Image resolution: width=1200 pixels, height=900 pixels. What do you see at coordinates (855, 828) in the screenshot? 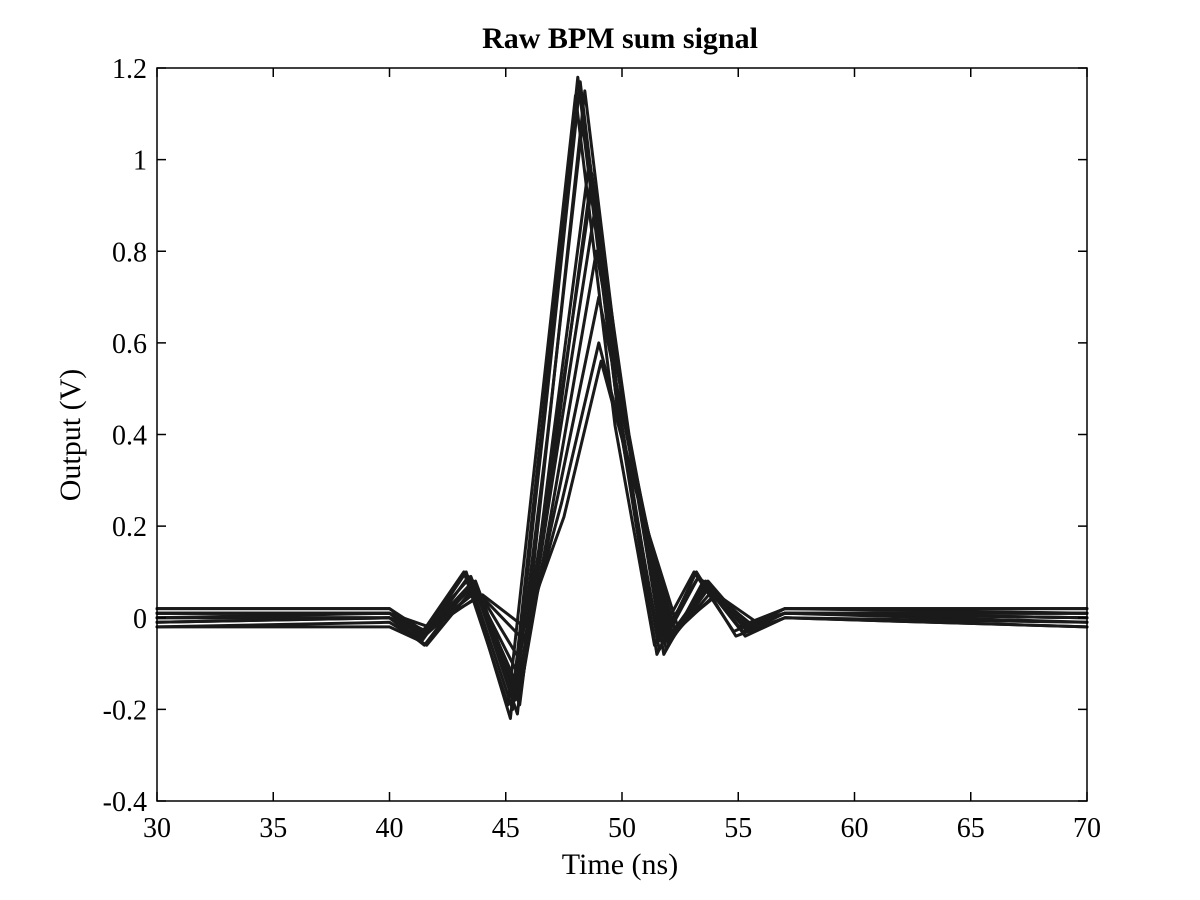
I see `x-tick-label: 60` at bounding box center [855, 828].